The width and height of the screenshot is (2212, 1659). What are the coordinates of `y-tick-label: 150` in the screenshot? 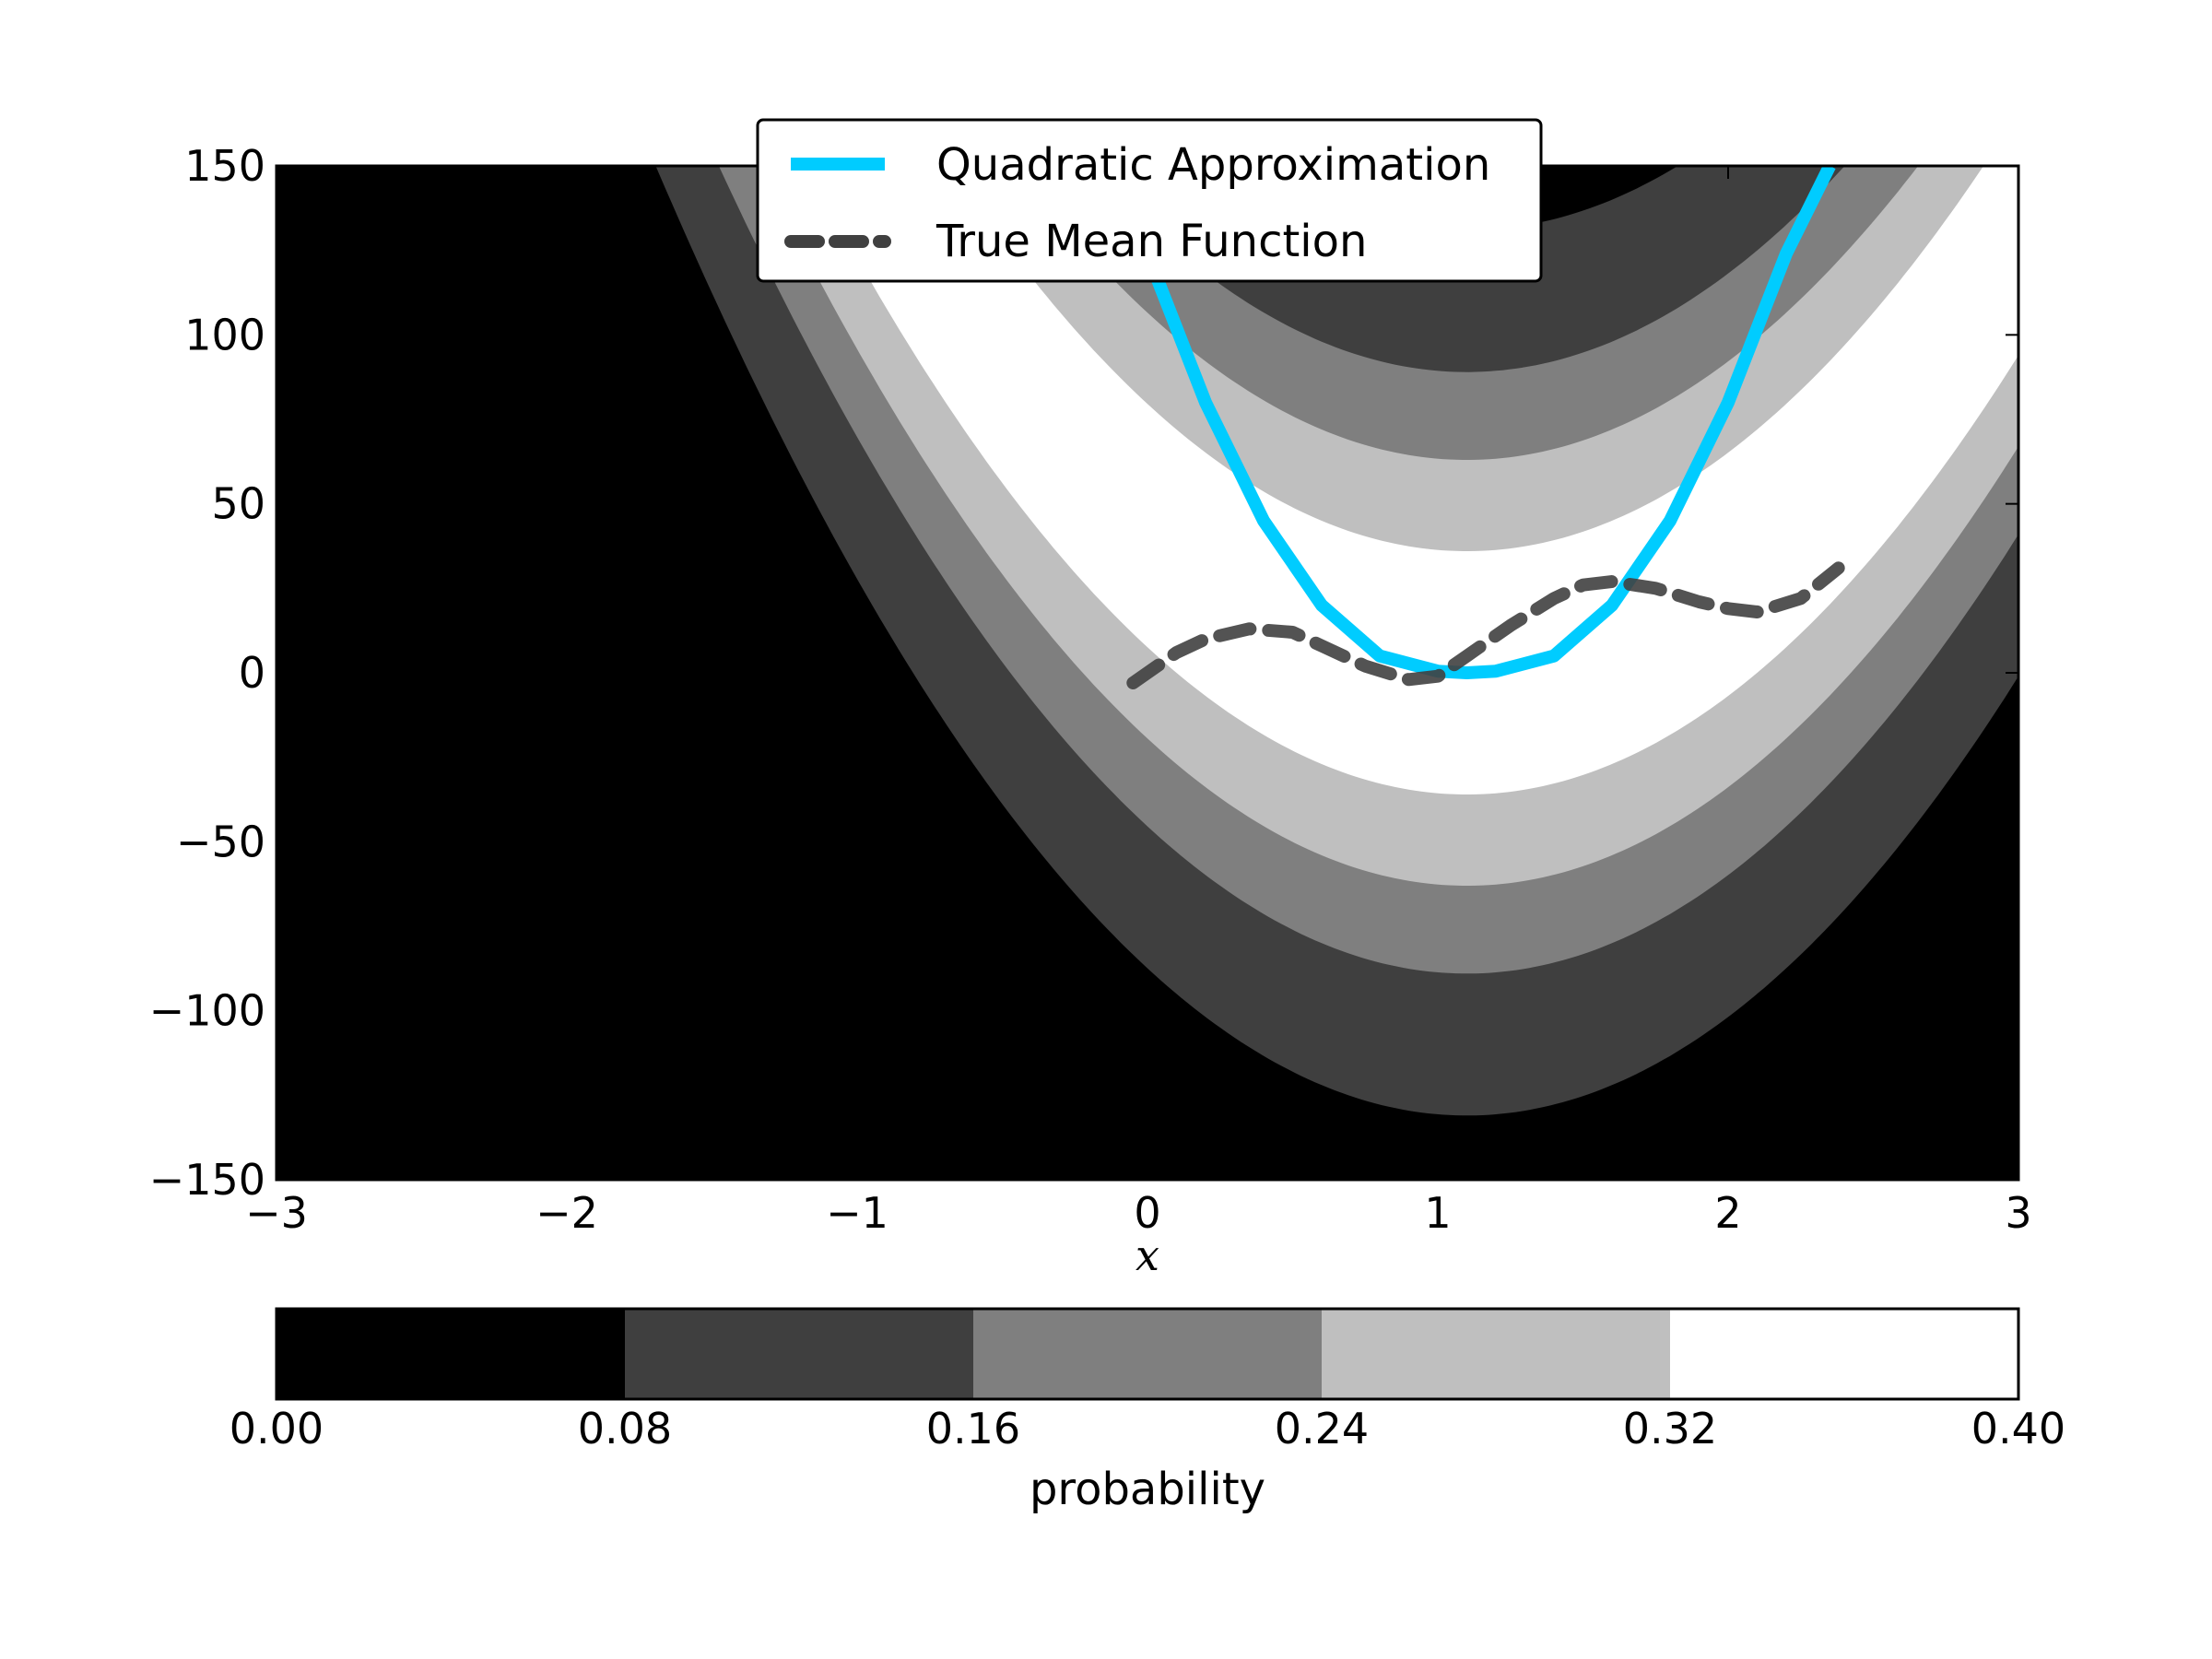 It's located at (224, 166).